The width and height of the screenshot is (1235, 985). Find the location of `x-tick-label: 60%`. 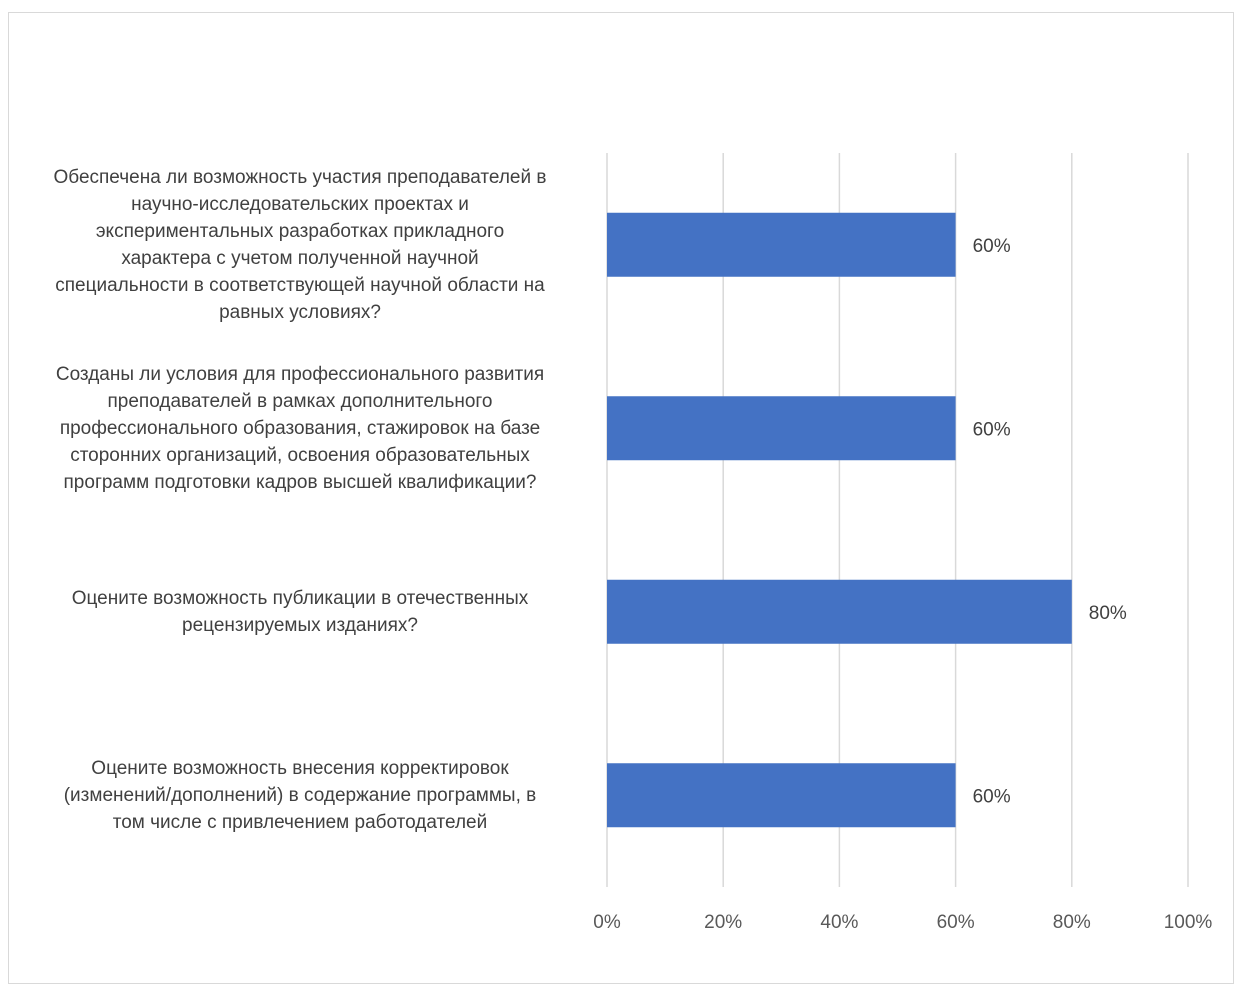

x-tick-label: 60% is located at coordinates (956, 922).